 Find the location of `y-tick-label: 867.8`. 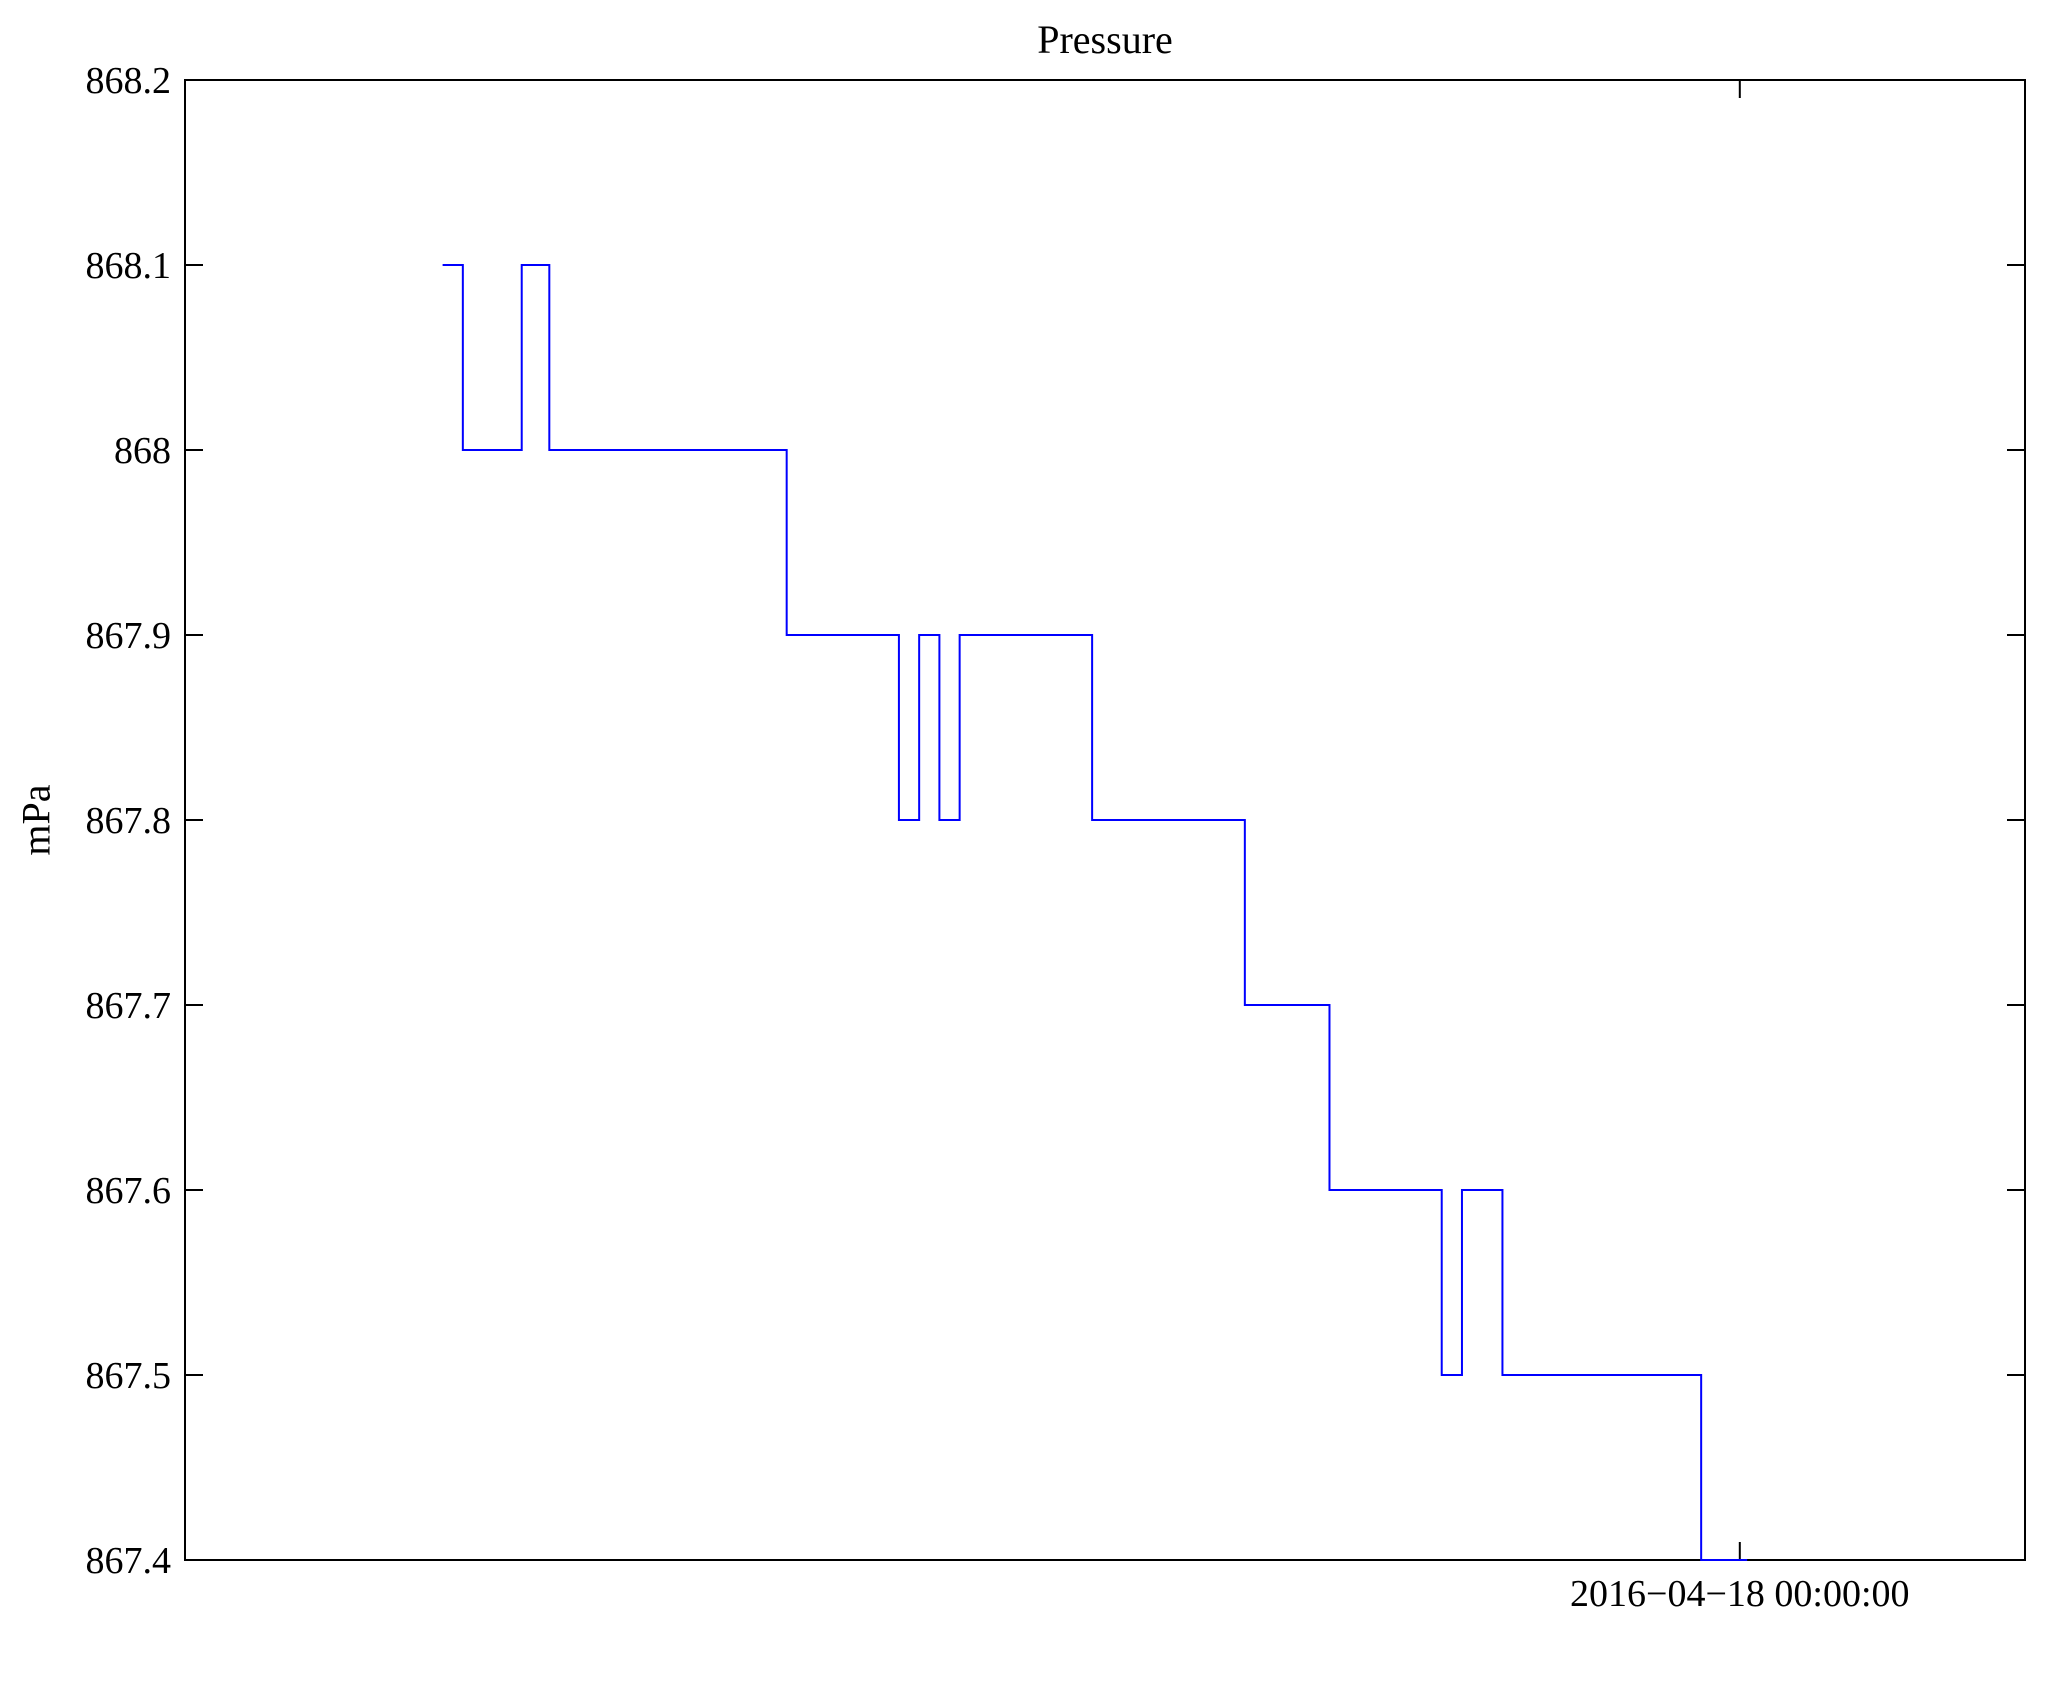

y-tick-label: 867.8 is located at coordinates (129, 821).